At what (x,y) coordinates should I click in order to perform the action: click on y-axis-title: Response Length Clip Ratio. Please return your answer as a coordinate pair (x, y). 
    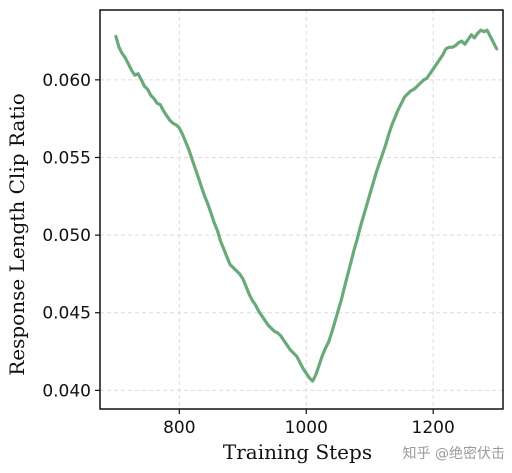
    Looking at the image, I should click on (17, 234).